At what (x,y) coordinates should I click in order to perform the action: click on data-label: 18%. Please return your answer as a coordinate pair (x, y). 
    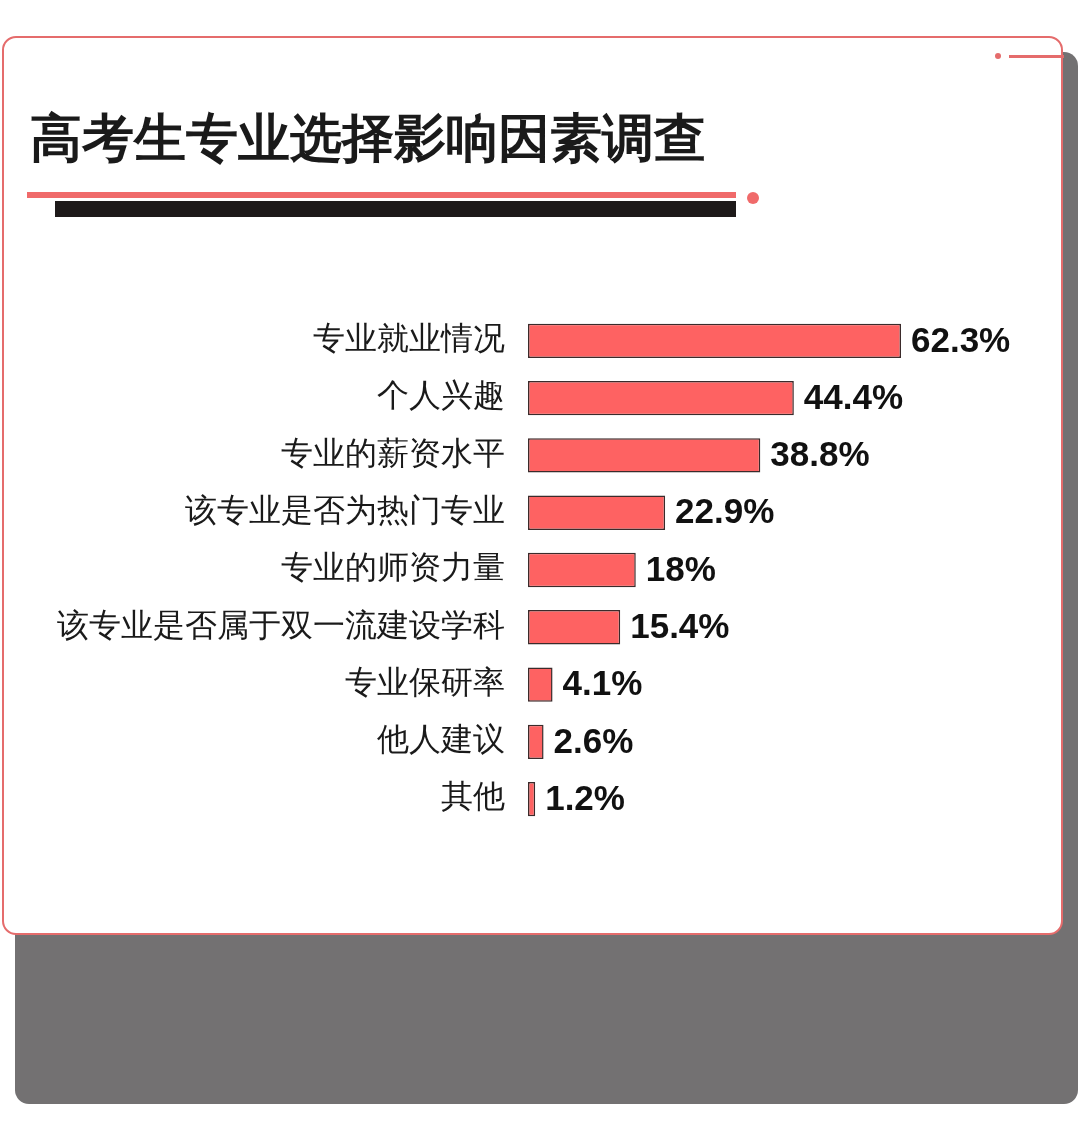
    Looking at the image, I should click on (680, 568).